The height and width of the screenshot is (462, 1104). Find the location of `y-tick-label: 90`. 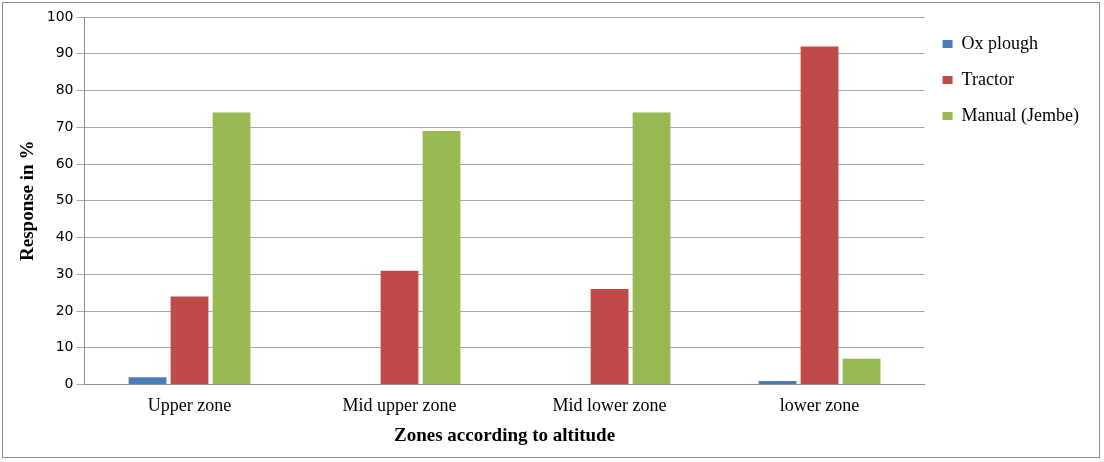

y-tick-label: 90 is located at coordinates (64, 52).